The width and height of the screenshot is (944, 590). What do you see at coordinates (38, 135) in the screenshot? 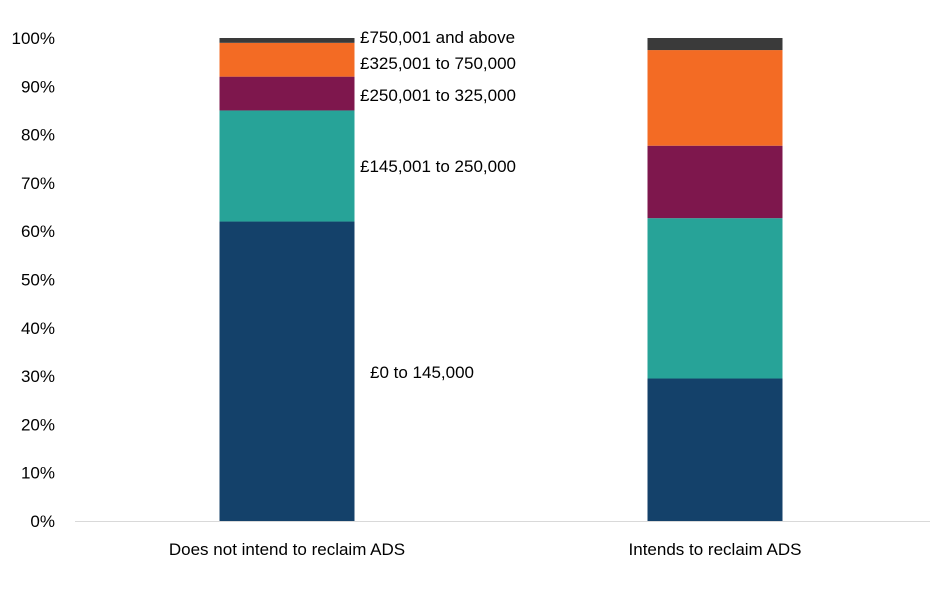
I see `y-tick-label: 80%` at bounding box center [38, 135].